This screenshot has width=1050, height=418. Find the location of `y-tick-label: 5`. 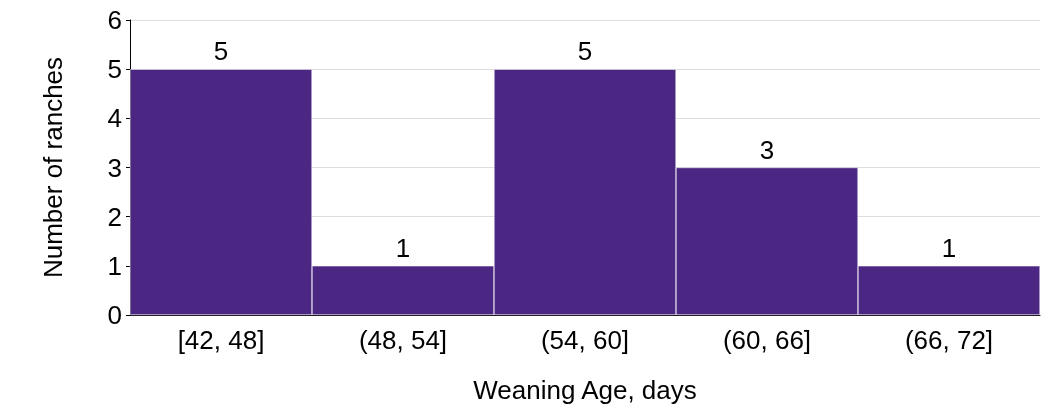

y-tick-label: 5 is located at coordinates (114, 69).